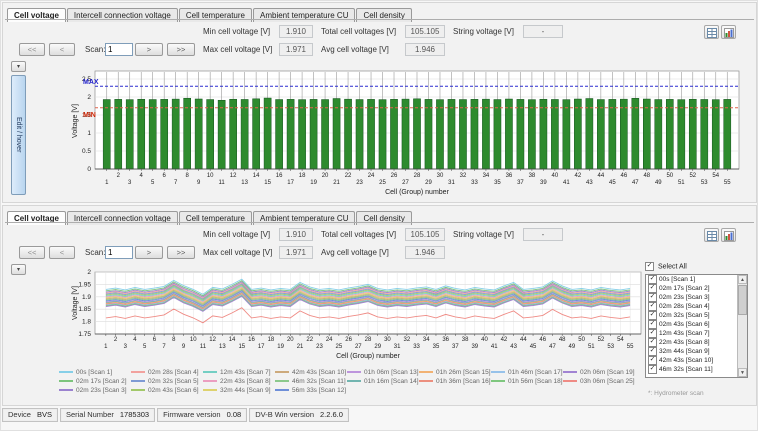 The width and height of the screenshot is (758, 431). I want to click on svg-text: 1.8, so click(86, 322).